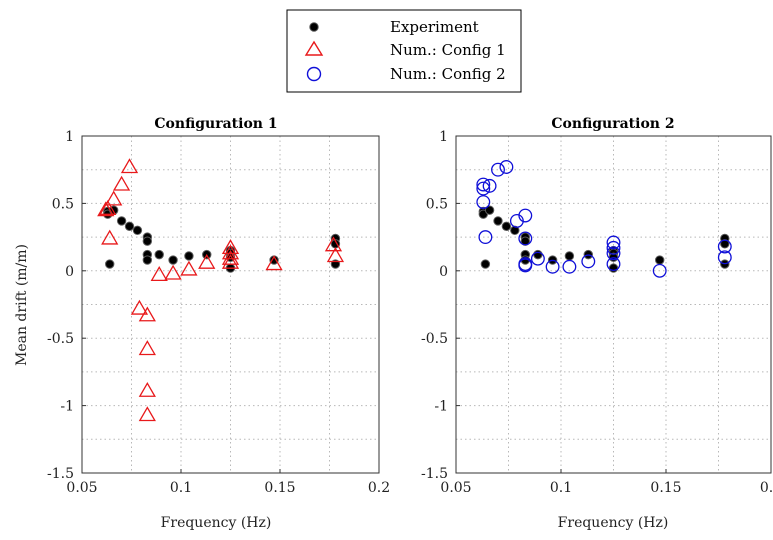 Image resolution: width=773 pixels, height=540 pixels. What do you see at coordinates (448, 50) in the screenshot?
I see `legend-label-config1: Num.: Config 1` at bounding box center [448, 50].